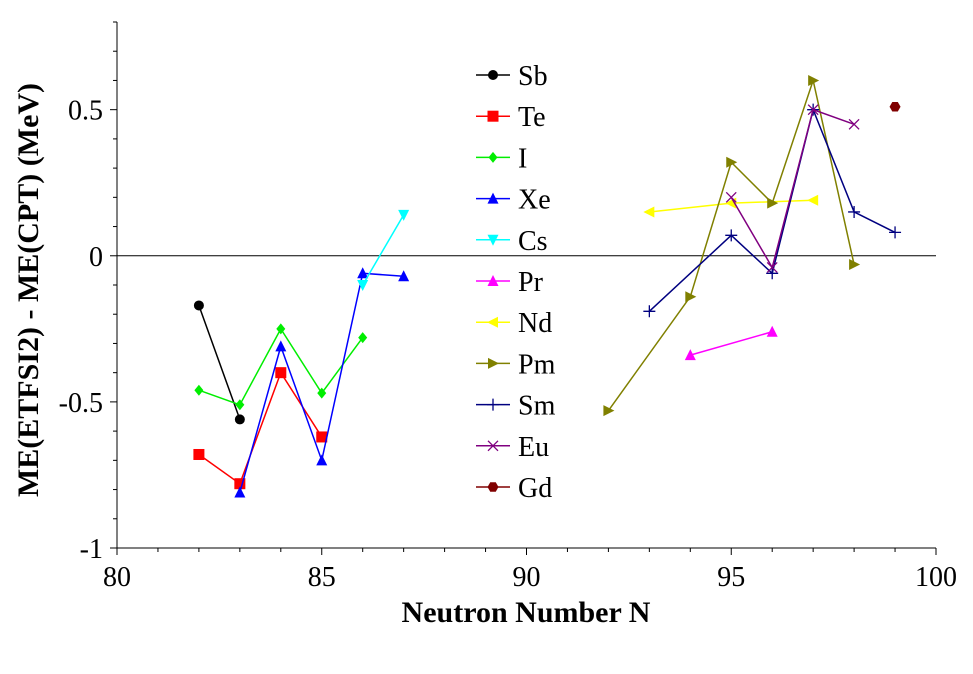 The image size is (973, 674). What do you see at coordinates (493, 75) in the screenshot?
I see `legend-marker-sb` at bounding box center [493, 75].